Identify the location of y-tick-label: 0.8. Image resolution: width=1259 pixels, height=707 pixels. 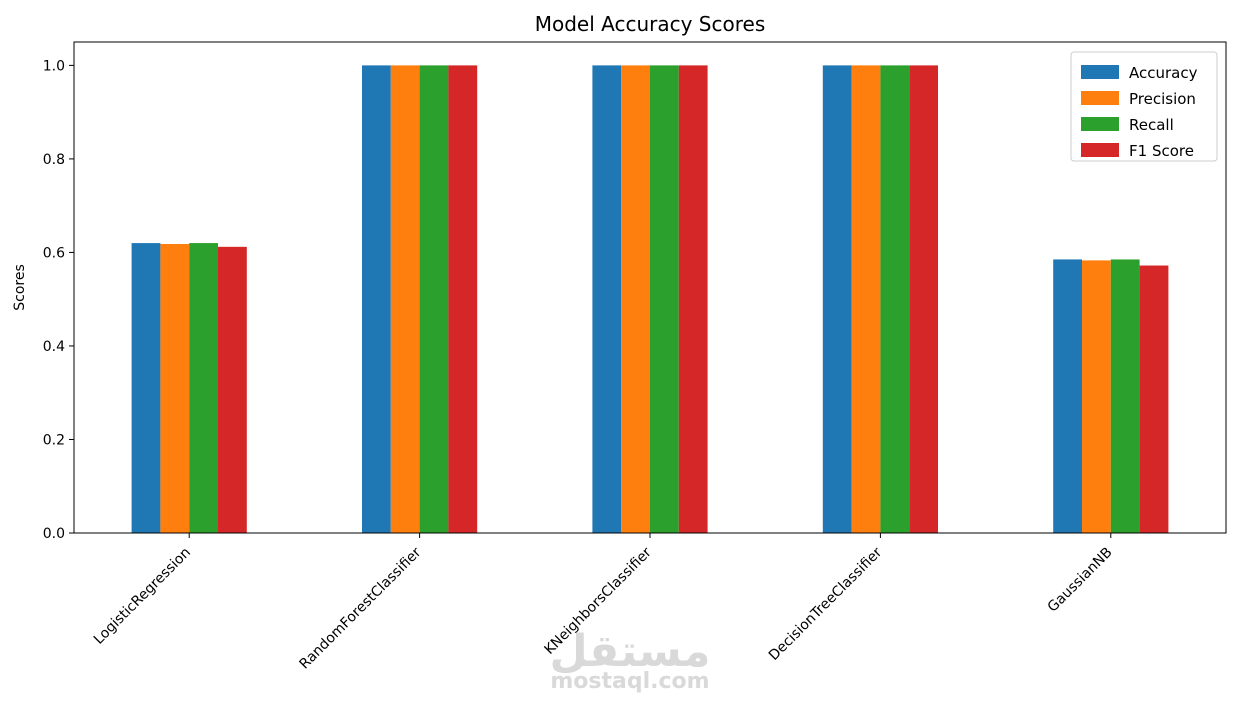
(54, 160).